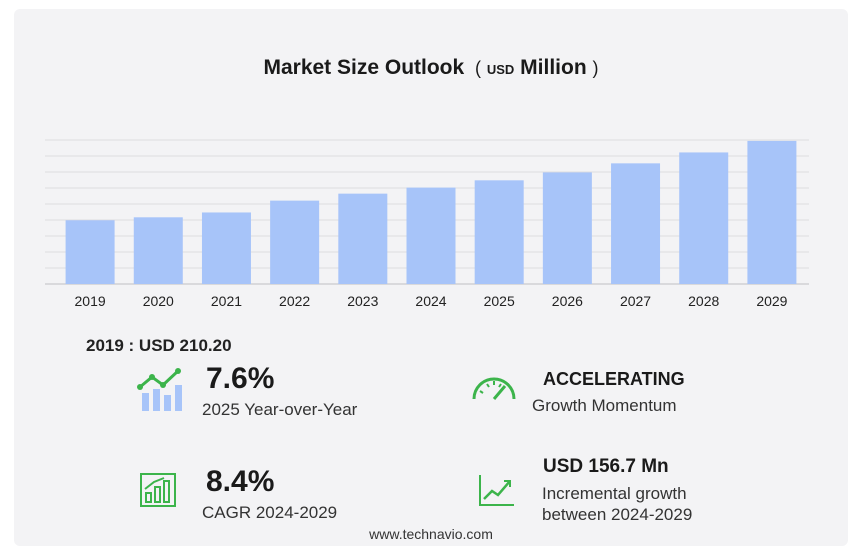  Describe the element at coordinates (499, 301) in the screenshot. I see `x-tick-label-2025: 2025` at that location.